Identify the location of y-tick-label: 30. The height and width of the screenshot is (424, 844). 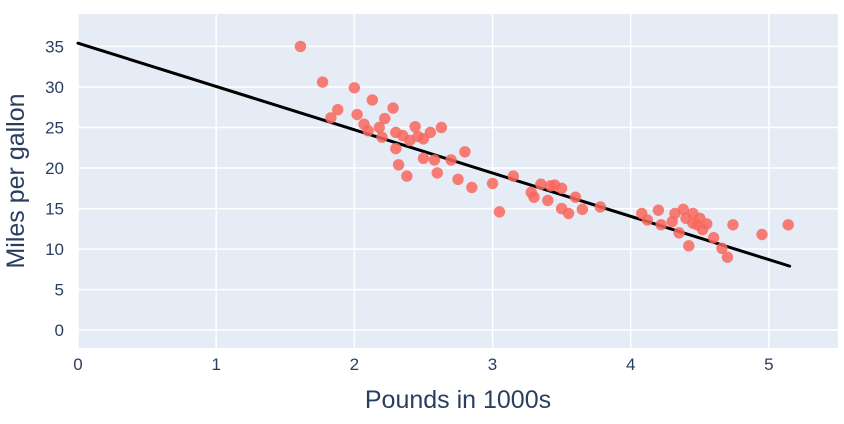
(54, 87).